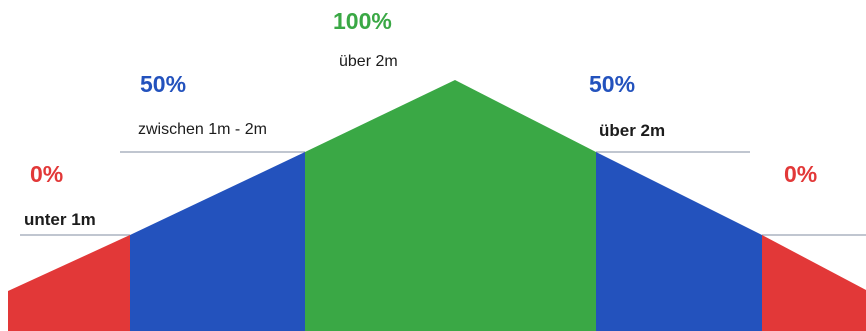 This screenshot has height=331, width=866. Describe the element at coordinates (612, 84) in the screenshot. I see `percent-right-mid: 50%` at that location.